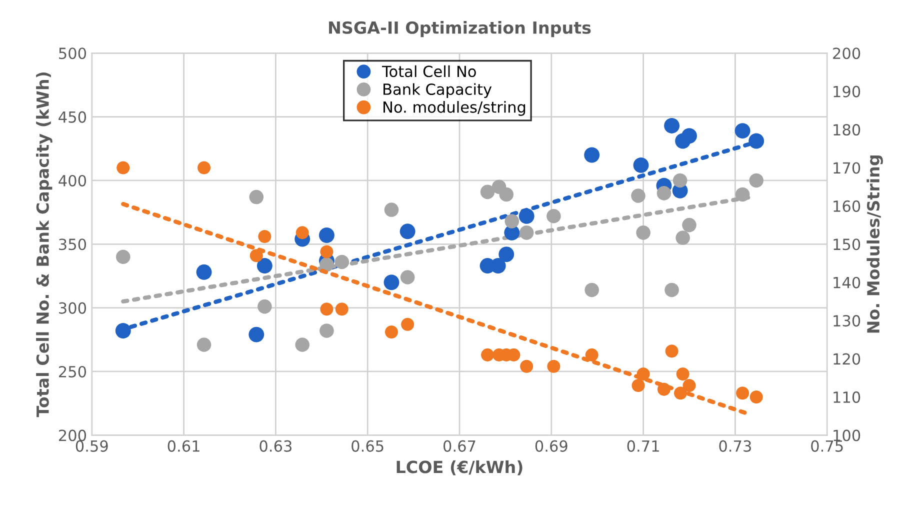 Image resolution: width=919 pixels, height=506 pixels. What do you see at coordinates (72, 117) in the screenshot?
I see `y-tick-label: 450` at bounding box center [72, 117].